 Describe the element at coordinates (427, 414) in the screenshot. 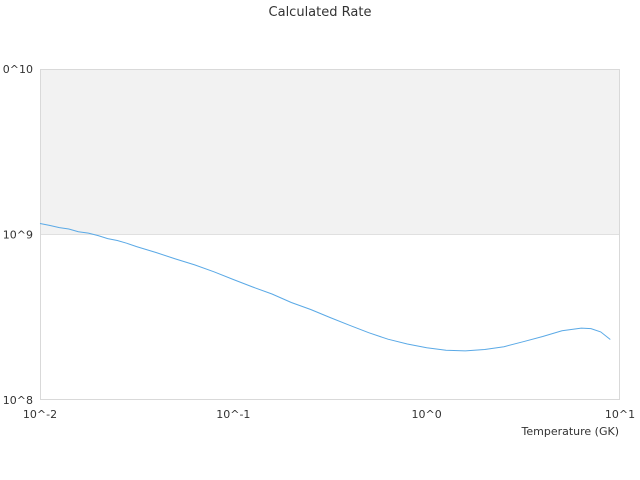

I see `x-tick-label: 10^0` at that location.